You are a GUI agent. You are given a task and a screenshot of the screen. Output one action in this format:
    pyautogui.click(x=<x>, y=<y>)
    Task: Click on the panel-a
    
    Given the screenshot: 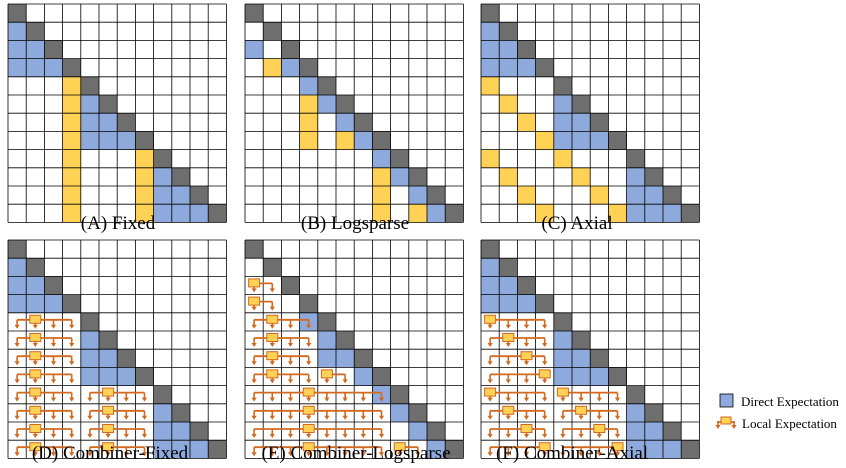 What is the action you would take?
    pyautogui.click(x=117, y=113)
    